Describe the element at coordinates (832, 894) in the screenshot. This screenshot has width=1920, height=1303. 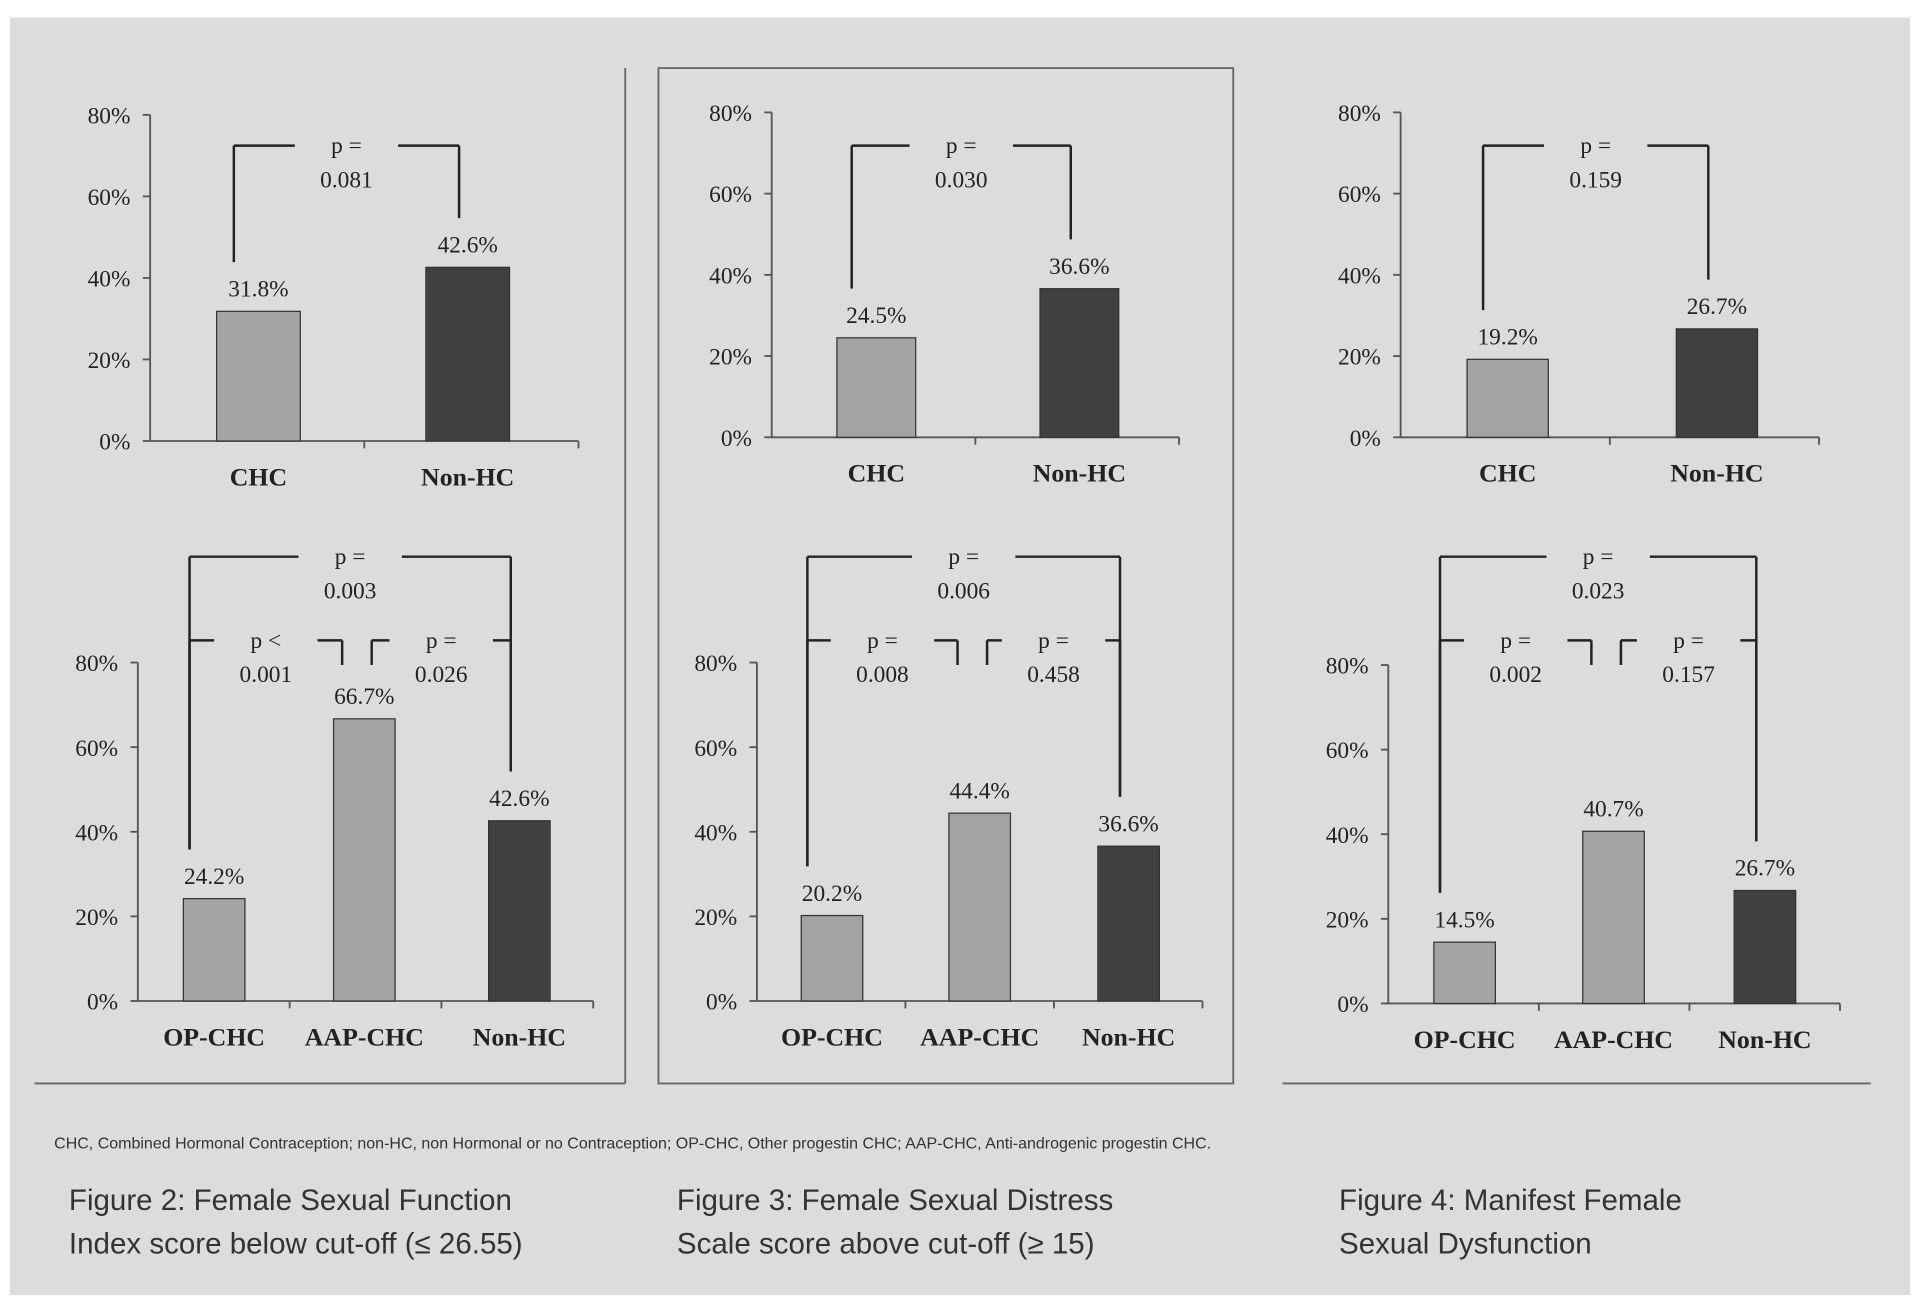
I see `data-label: 20.2%` at that location.